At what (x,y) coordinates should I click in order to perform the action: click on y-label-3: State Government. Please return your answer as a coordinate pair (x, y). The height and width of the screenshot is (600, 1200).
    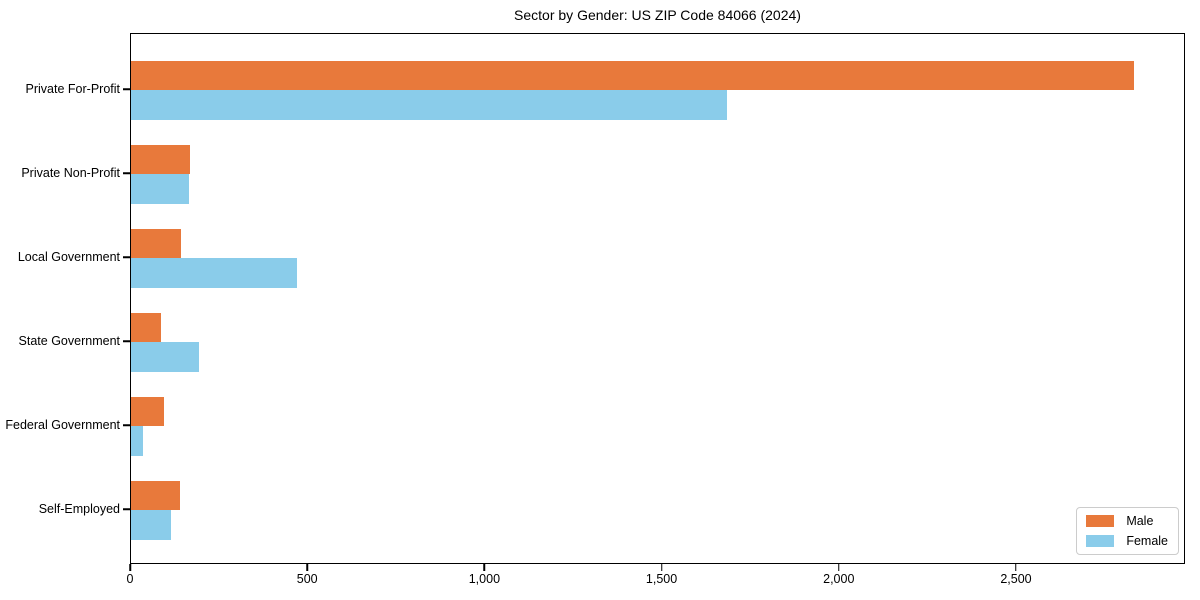
    Looking at the image, I should click on (69, 341).